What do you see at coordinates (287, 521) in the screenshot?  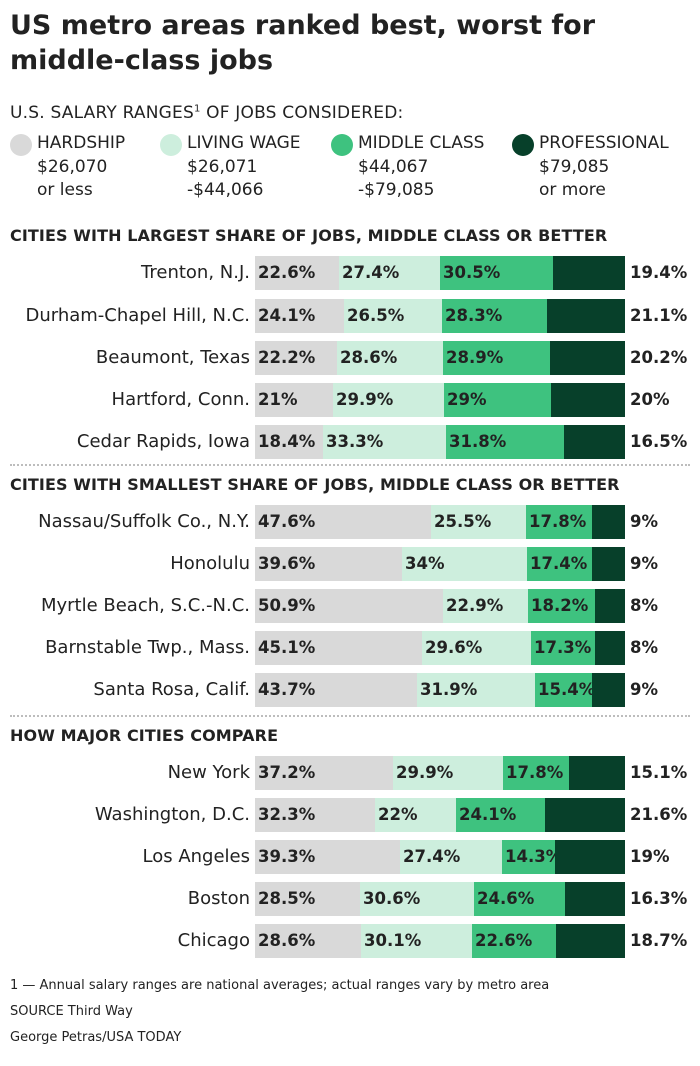 I see `value-label-hardship: 47.6%` at bounding box center [287, 521].